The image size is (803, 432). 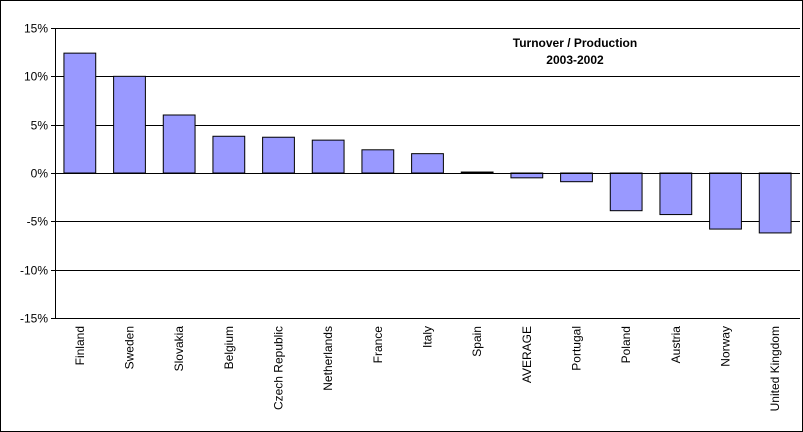 I want to click on bar-poland, so click(x=626, y=192).